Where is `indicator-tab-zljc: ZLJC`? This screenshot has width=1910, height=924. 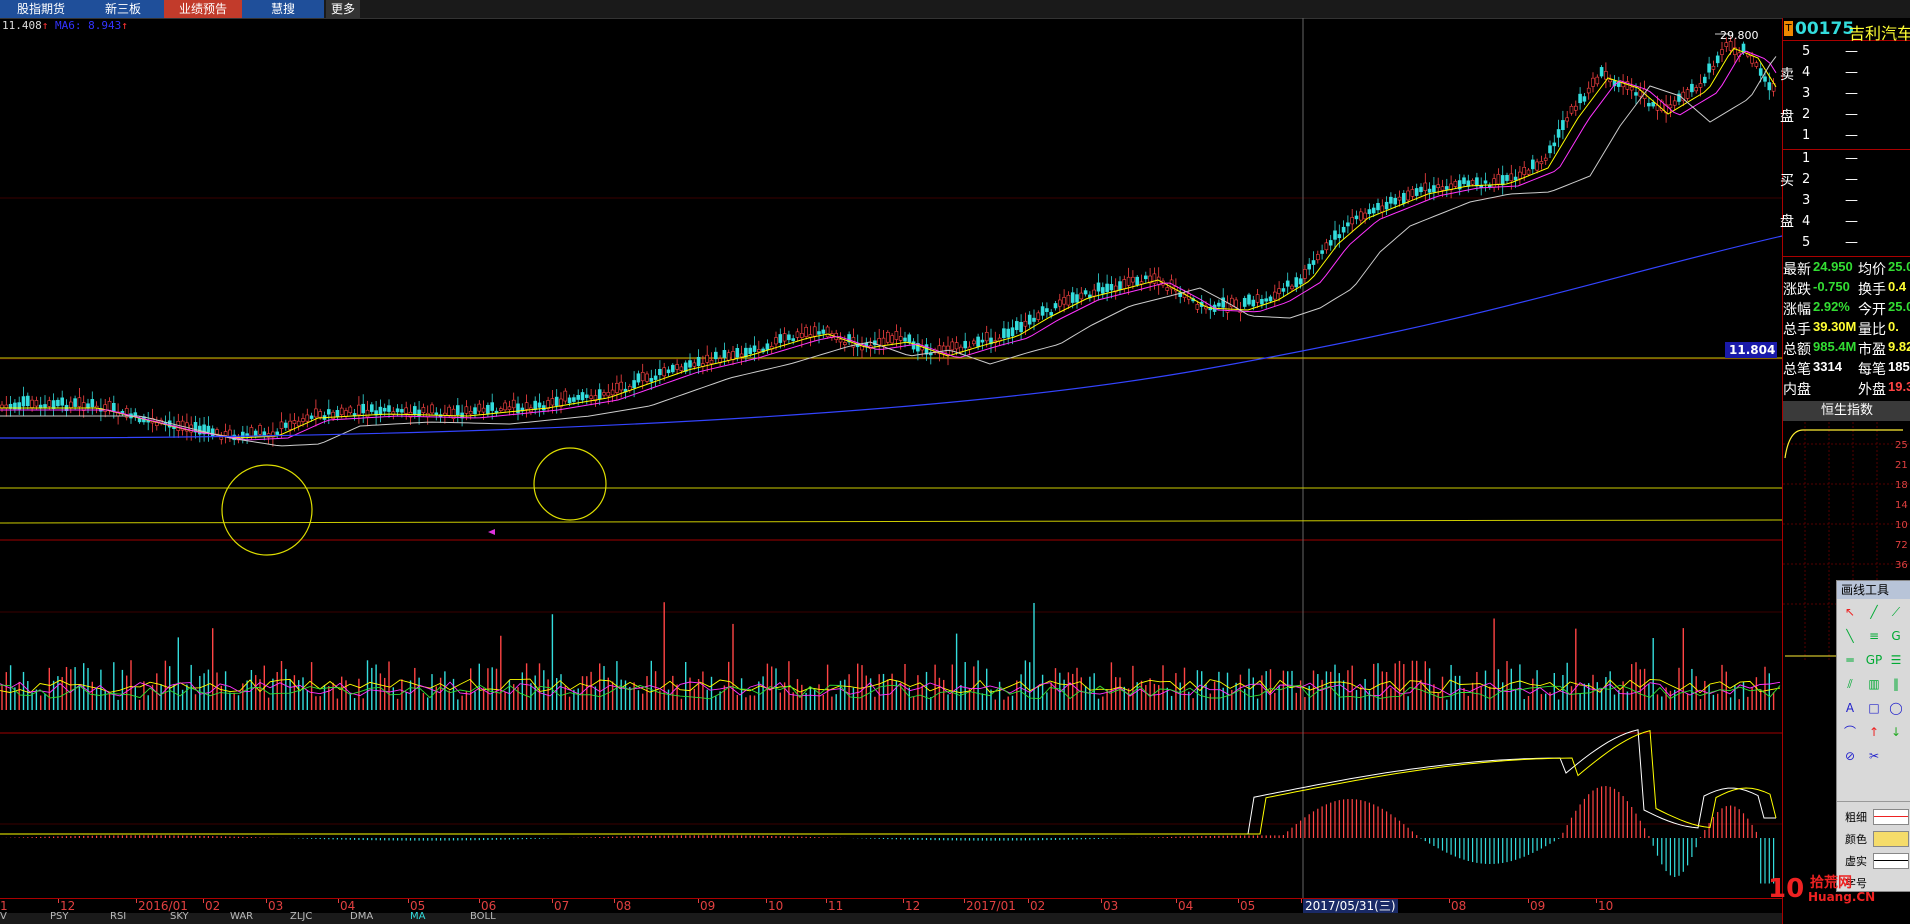
indicator-tab-zljc: ZLJC is located at coordinates (301, 916).